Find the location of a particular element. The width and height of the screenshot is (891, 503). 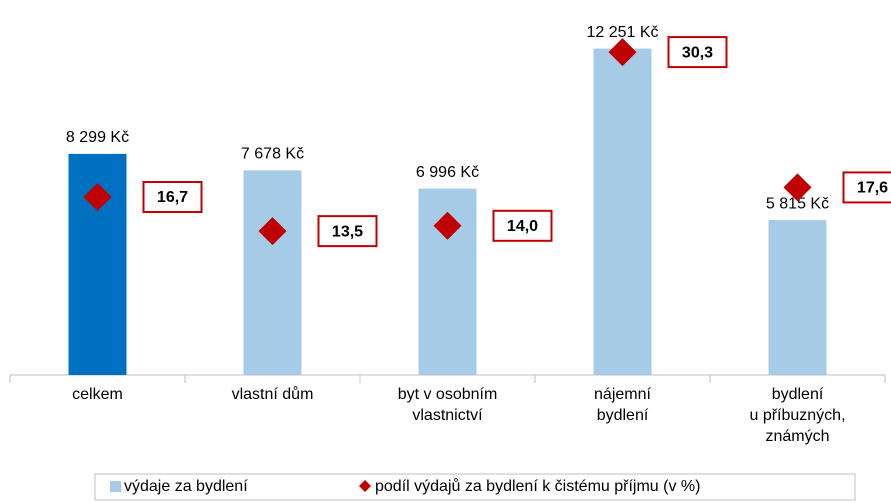

bar-label: 12 251 Kč is located at coordinates (622, 32).